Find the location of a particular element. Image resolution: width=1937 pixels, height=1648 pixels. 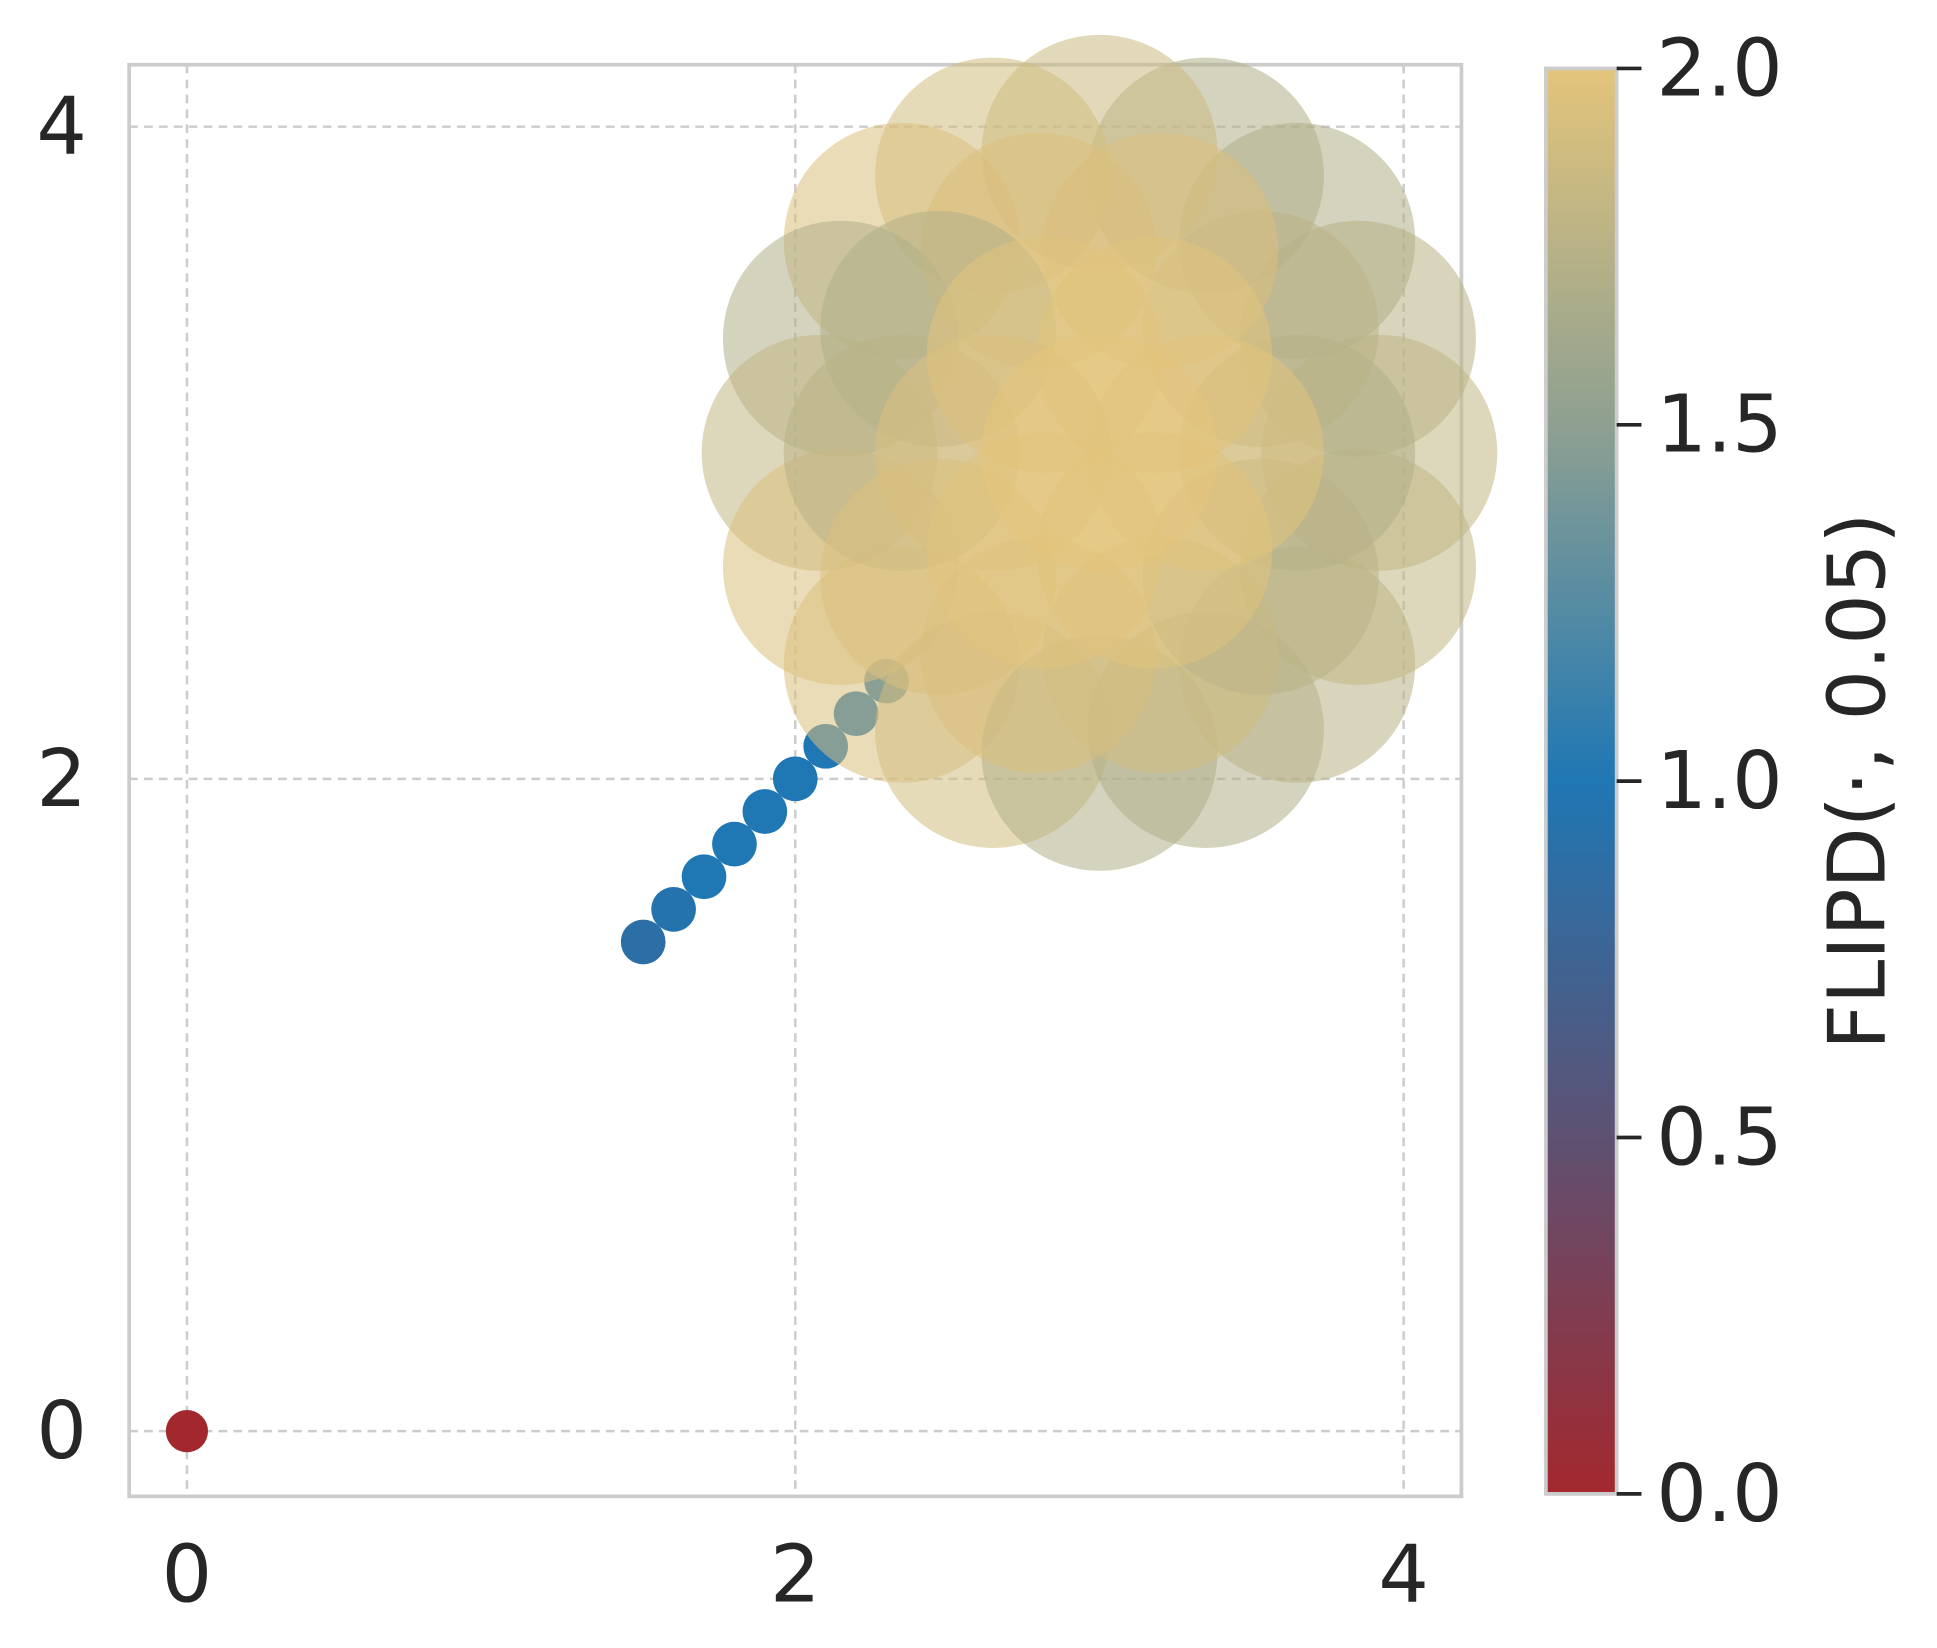

x-tick-label: 0 is located at coordinates (187, 1574).